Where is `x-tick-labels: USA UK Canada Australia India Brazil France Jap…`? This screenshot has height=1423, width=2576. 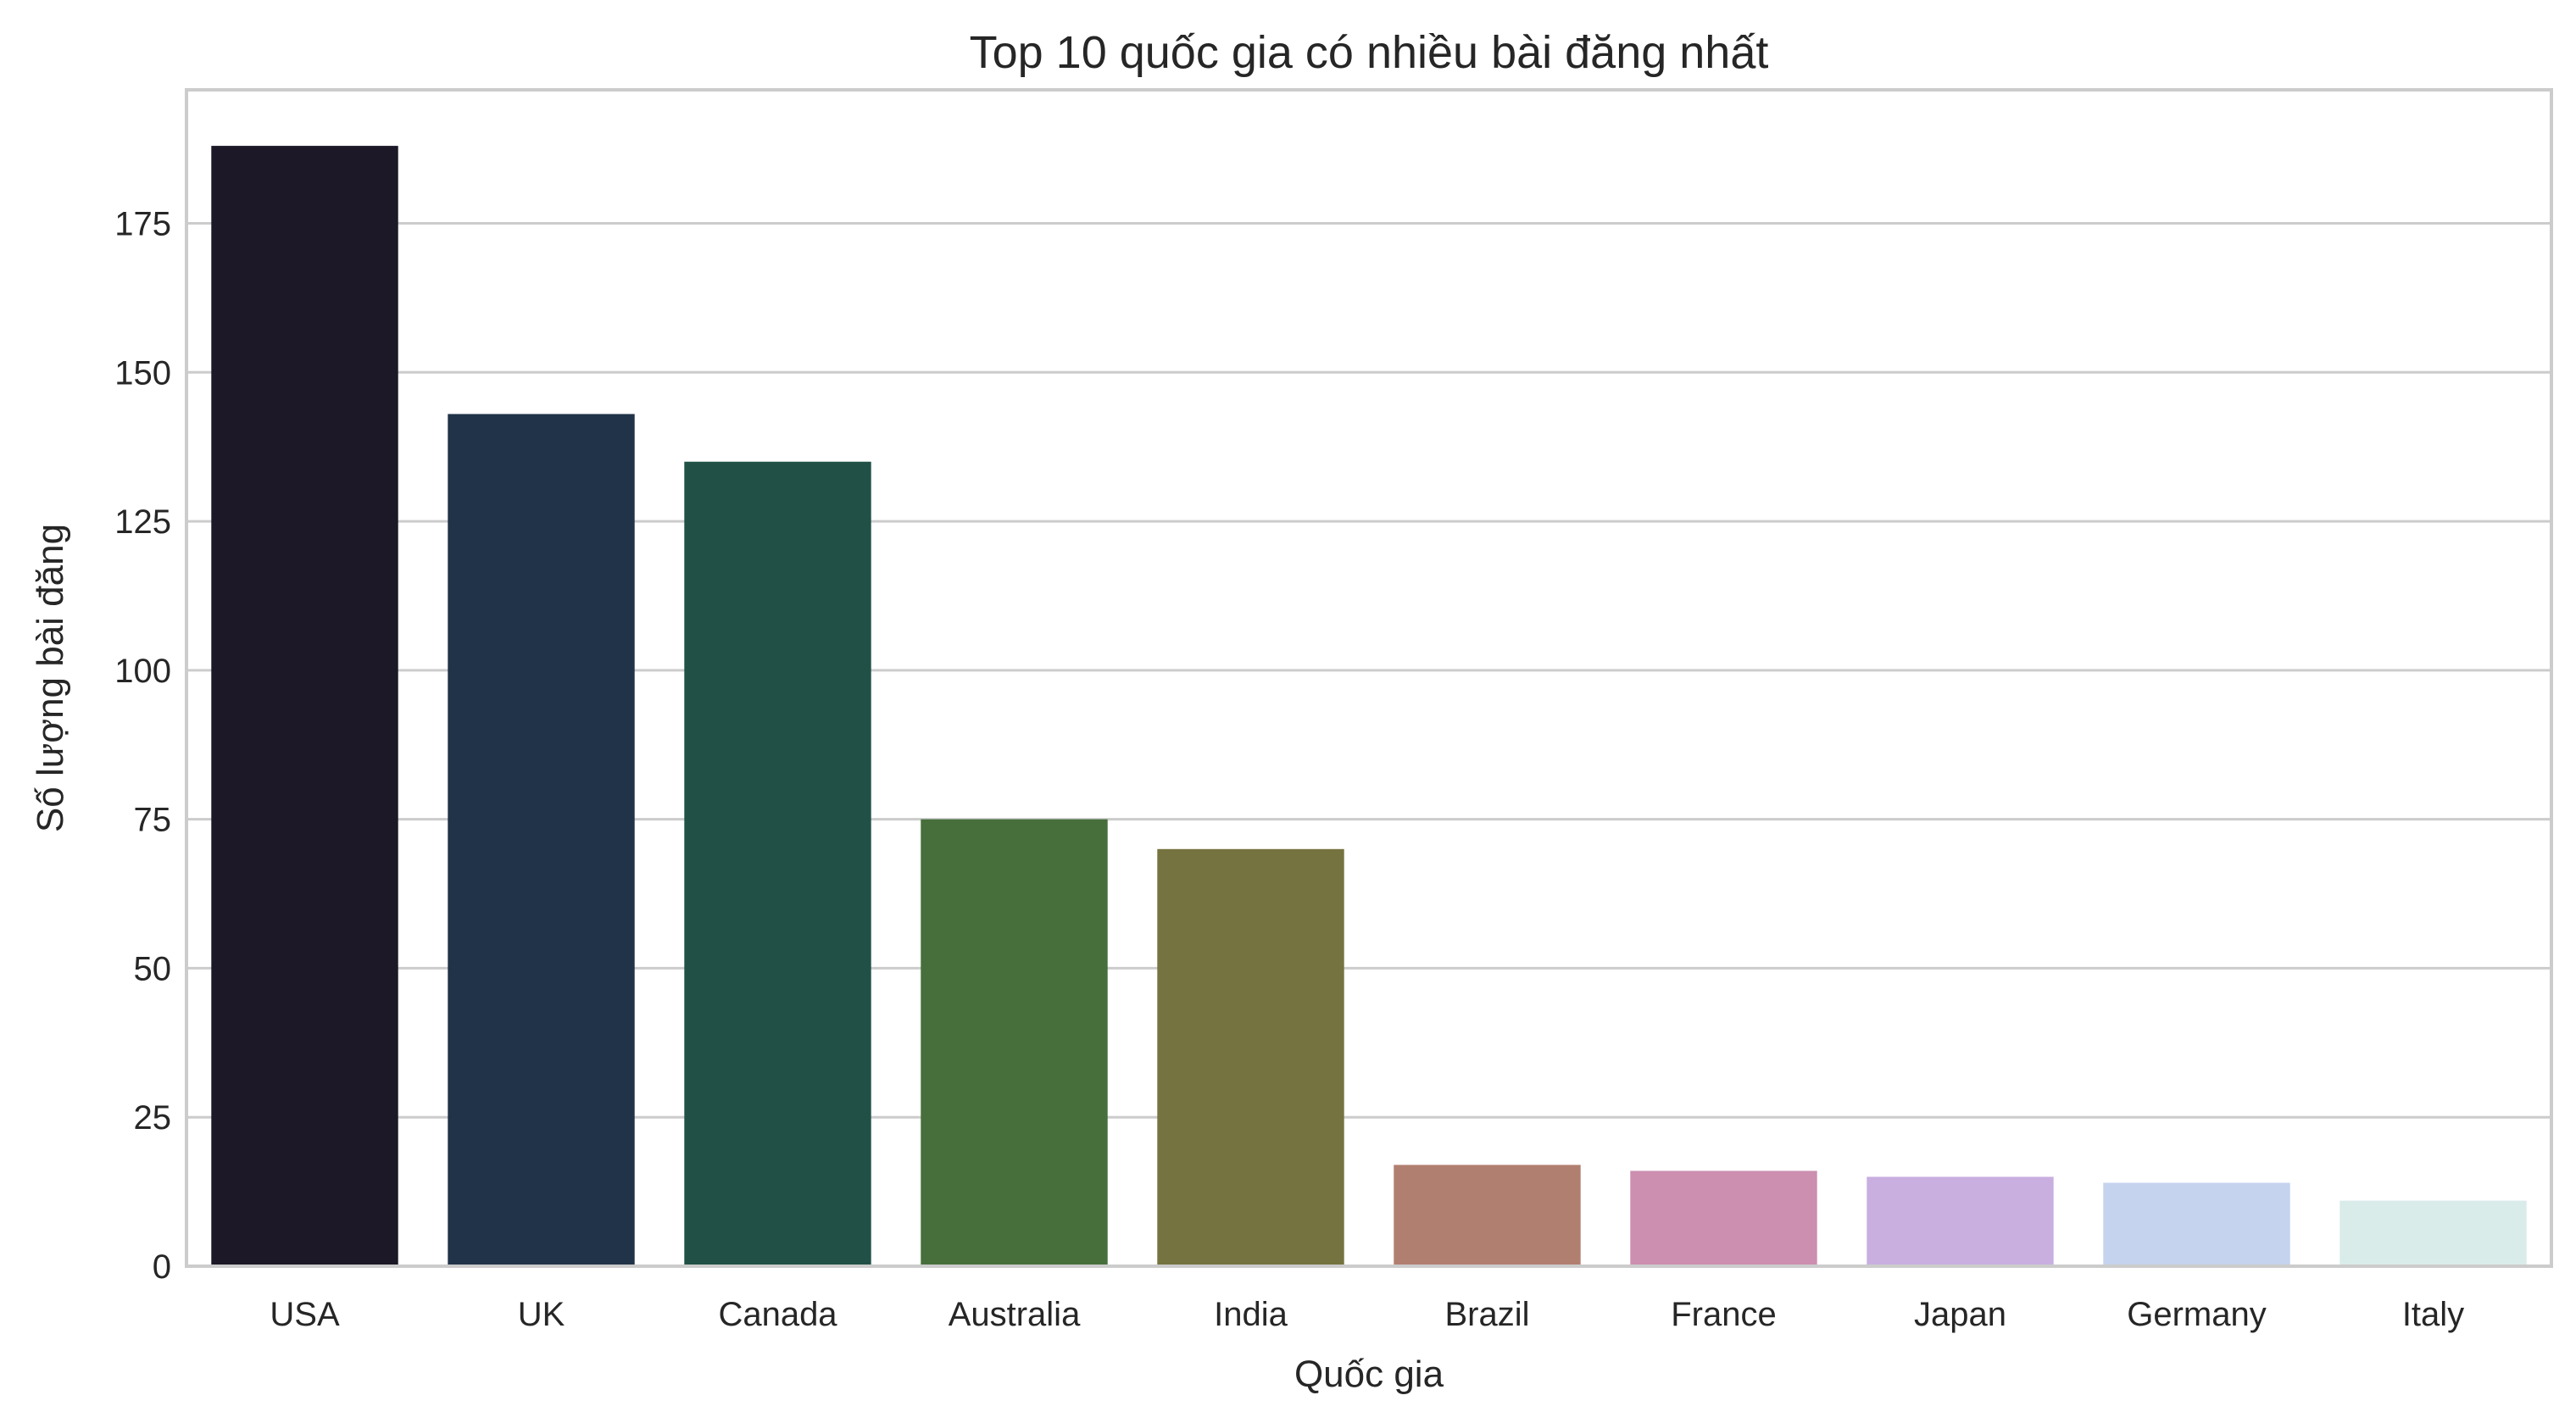 x-tick-labels: USA UK Canada Australia India Brazil France Jap… is located at coordinates (1367, 1315).